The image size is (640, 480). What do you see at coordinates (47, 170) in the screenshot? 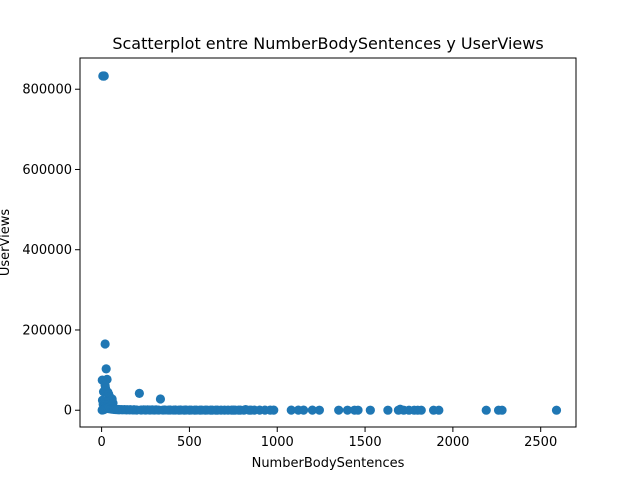
I see `y-tick-label: 600000` at bounding box center [47, 170].